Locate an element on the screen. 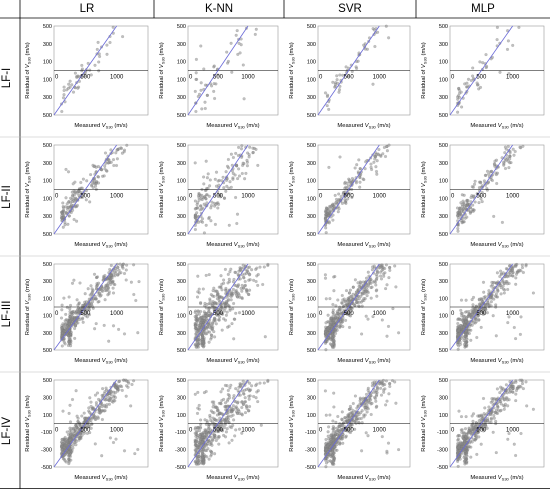 Image resolution: width=550 pixels, height=489 pixels. y-tick-label: -100 is located at coordinates (442, 433).